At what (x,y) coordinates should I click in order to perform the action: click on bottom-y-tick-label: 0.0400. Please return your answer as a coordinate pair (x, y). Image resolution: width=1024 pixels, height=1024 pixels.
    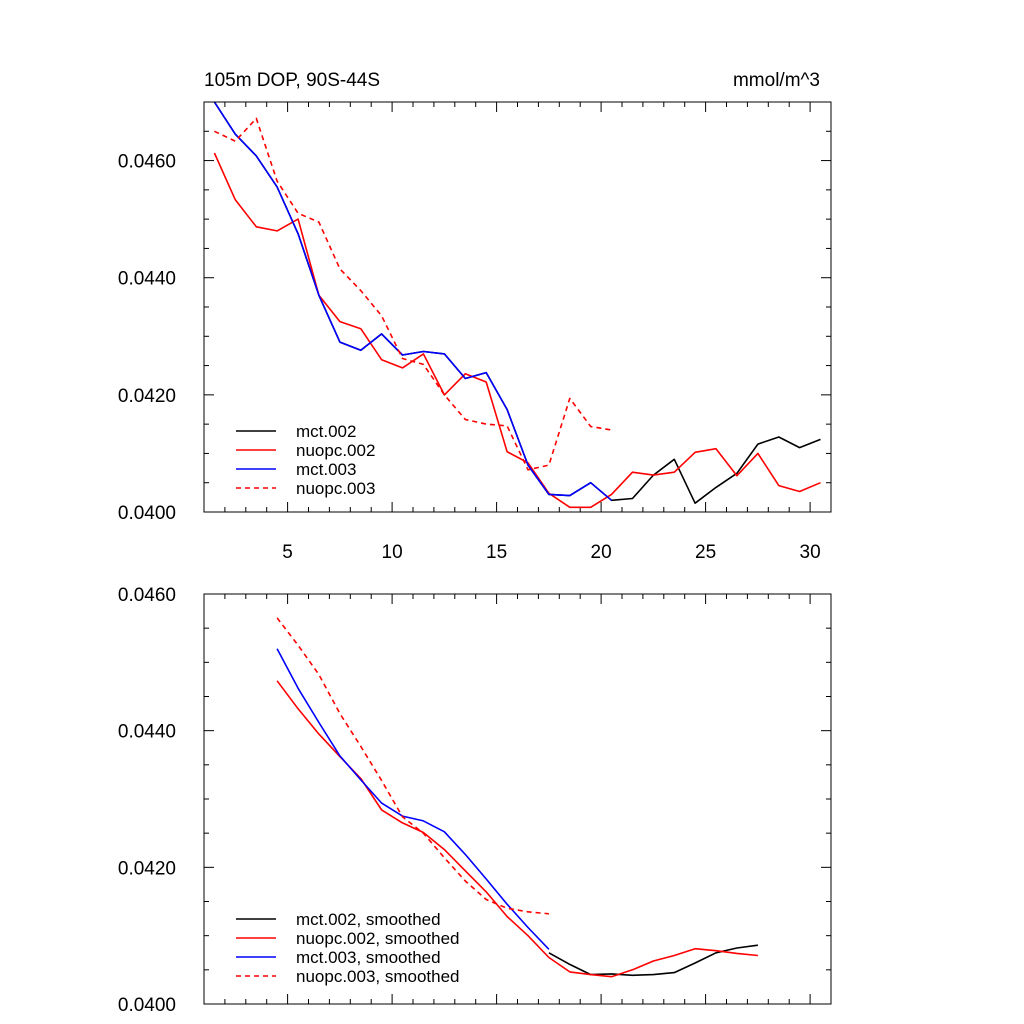
    Looking at the image, I should click on (147, 1005).